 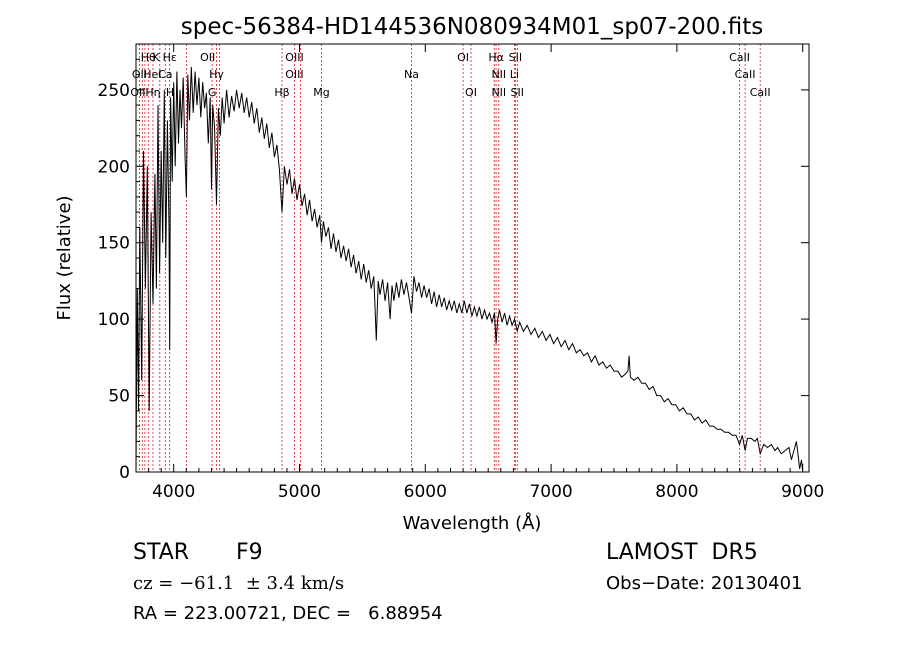 What do you see at coordinates (550, 492) in the screenshot?
I see `x-tick-label-3: 7000` at bounding box center [550, 492].